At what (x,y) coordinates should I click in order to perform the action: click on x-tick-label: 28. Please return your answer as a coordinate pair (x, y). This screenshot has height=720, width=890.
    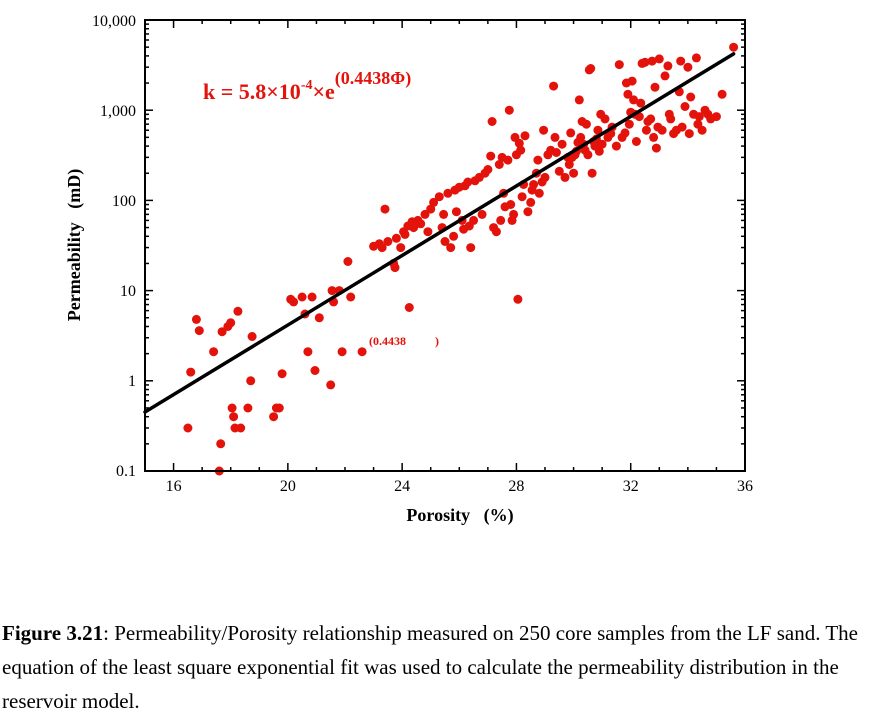
    Looking at the image, I should click on (516, 486).